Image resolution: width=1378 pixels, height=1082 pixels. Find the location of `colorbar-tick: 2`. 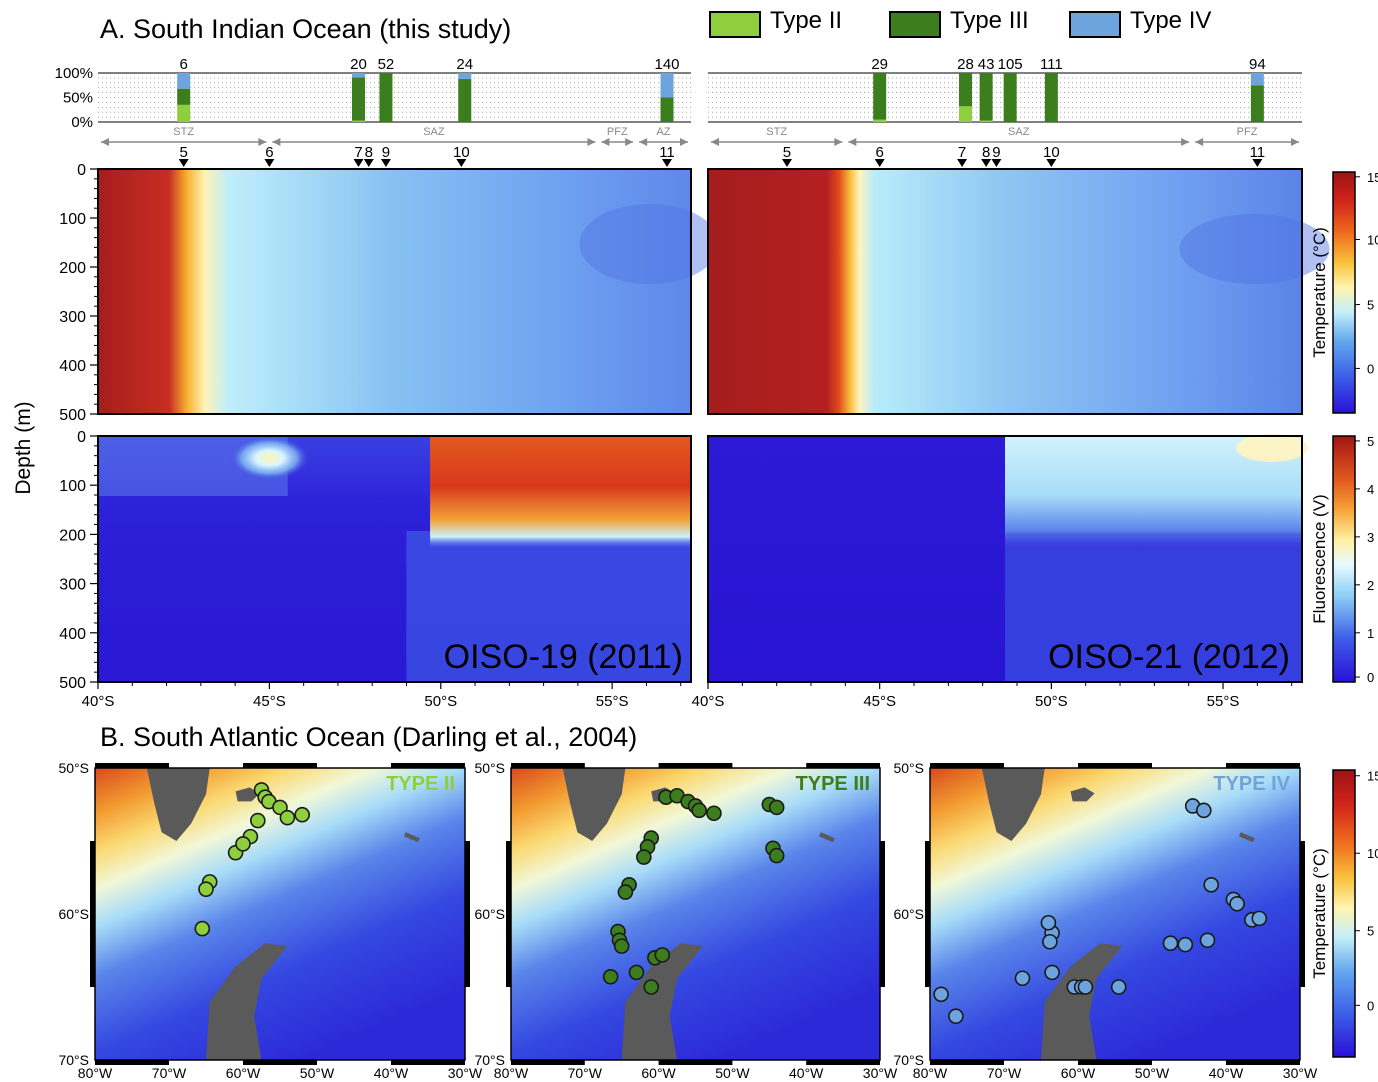

colorbar-tick: 2 is located at coordinates (1370, 585).